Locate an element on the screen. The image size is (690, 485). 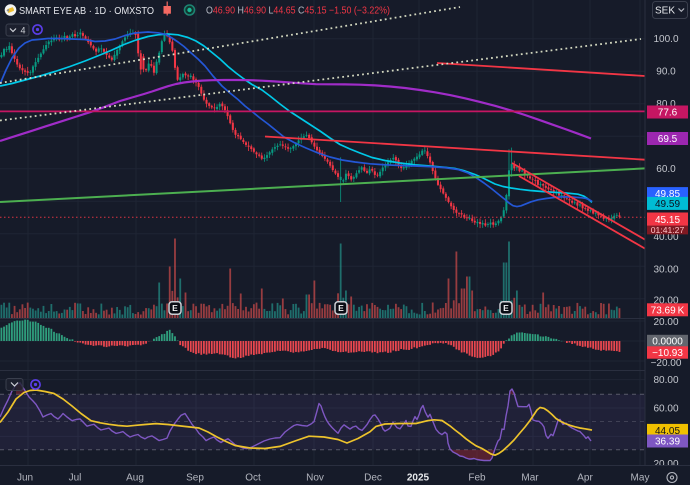
svg-text: Nov is located at coordinates (315, 478).